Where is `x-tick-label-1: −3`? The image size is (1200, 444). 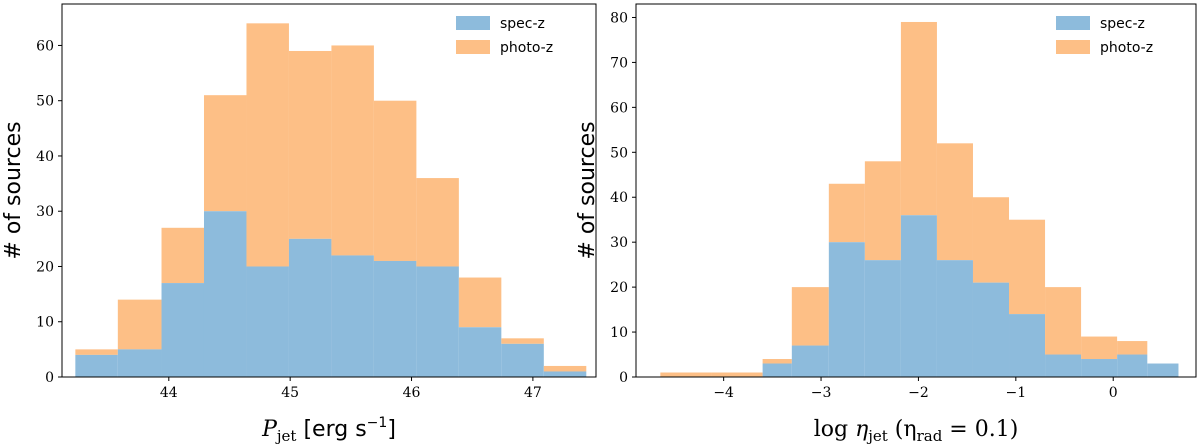
x-tick-label-1: −3 is located at coordinates (821, 393).